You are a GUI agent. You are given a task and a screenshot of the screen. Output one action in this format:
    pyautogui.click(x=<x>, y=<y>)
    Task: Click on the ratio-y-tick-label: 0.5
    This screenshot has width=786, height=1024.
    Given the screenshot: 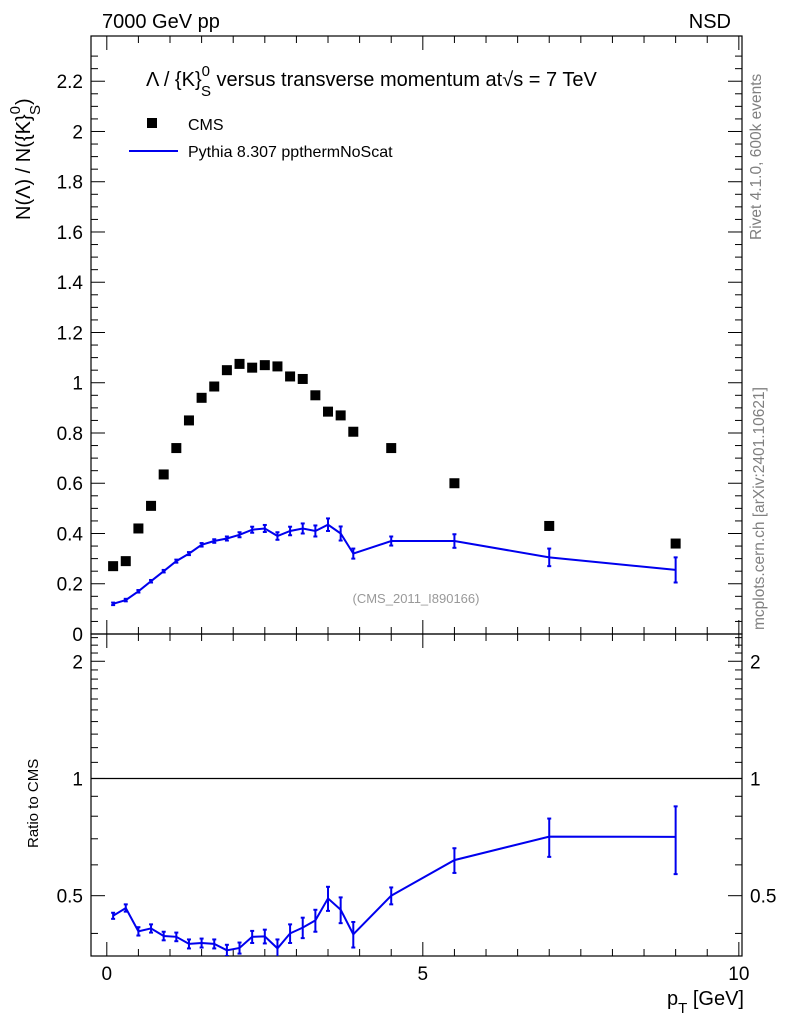 What is the action you would take?
    pyautogui.click(x=70, y=897)
    